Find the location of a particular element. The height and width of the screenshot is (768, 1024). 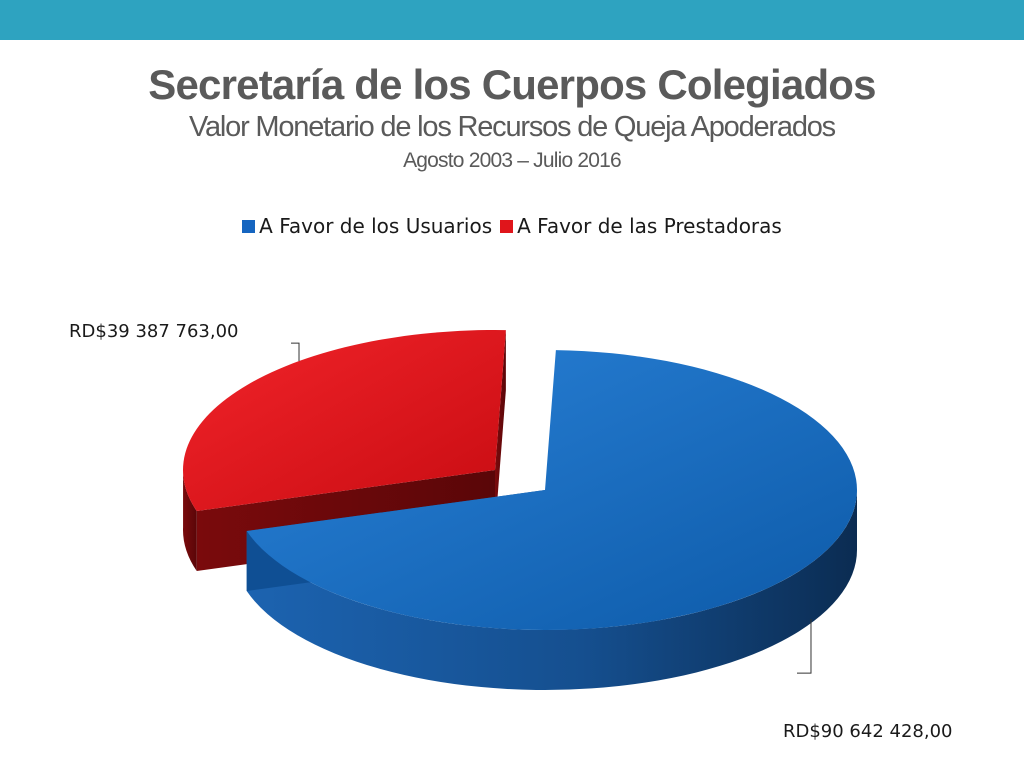

top-accent-bar is located at coordinates (512, 20).